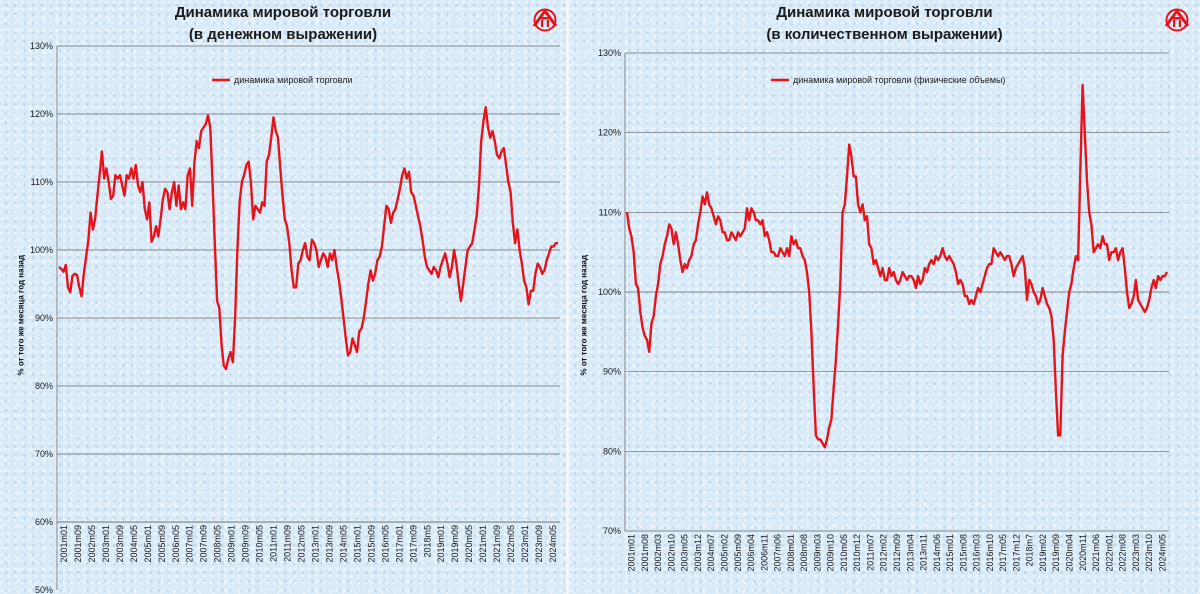  I want to click on x-tick-label: 2010m05, so click(844, 553).